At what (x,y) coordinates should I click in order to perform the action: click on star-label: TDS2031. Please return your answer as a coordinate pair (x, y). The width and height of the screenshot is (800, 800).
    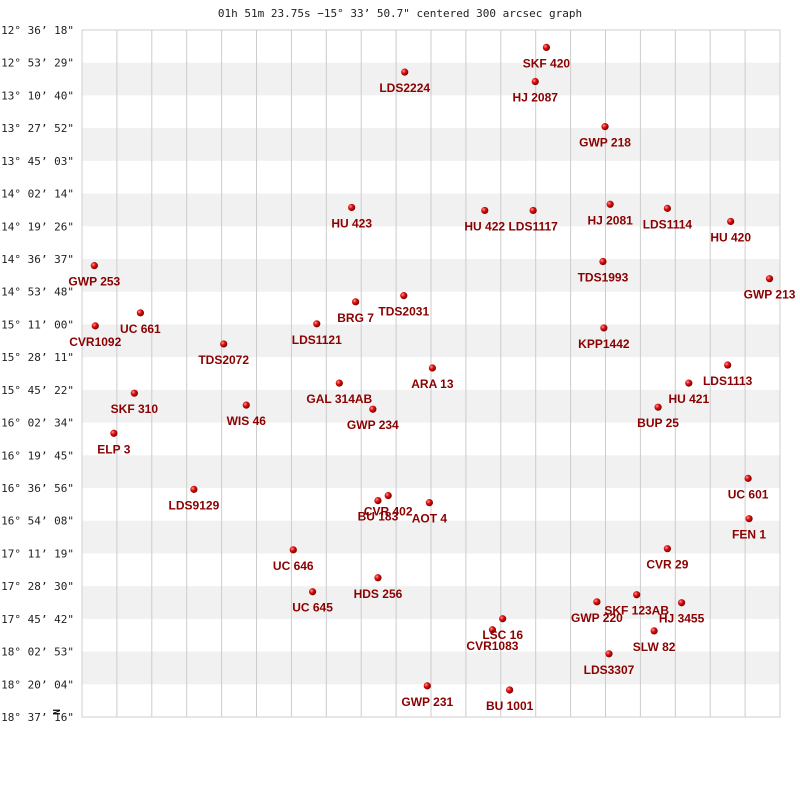
    Looking at the image, I should click on (403, 312).